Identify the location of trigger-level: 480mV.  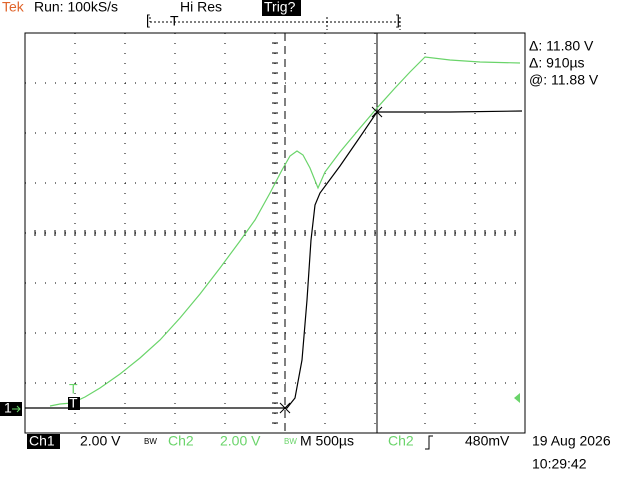
(487, 441).